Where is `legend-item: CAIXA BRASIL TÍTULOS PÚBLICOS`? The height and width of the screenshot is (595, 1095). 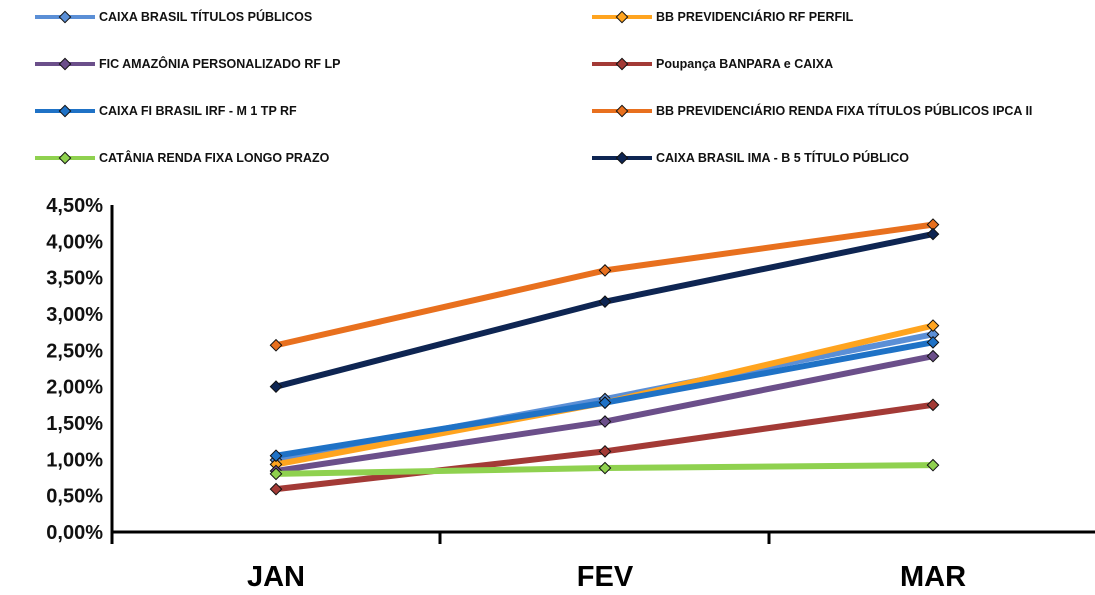 legend-item: CAIXA BRASIL TÍTULOS PÚBLICOS is located at coordinates (173, 16).